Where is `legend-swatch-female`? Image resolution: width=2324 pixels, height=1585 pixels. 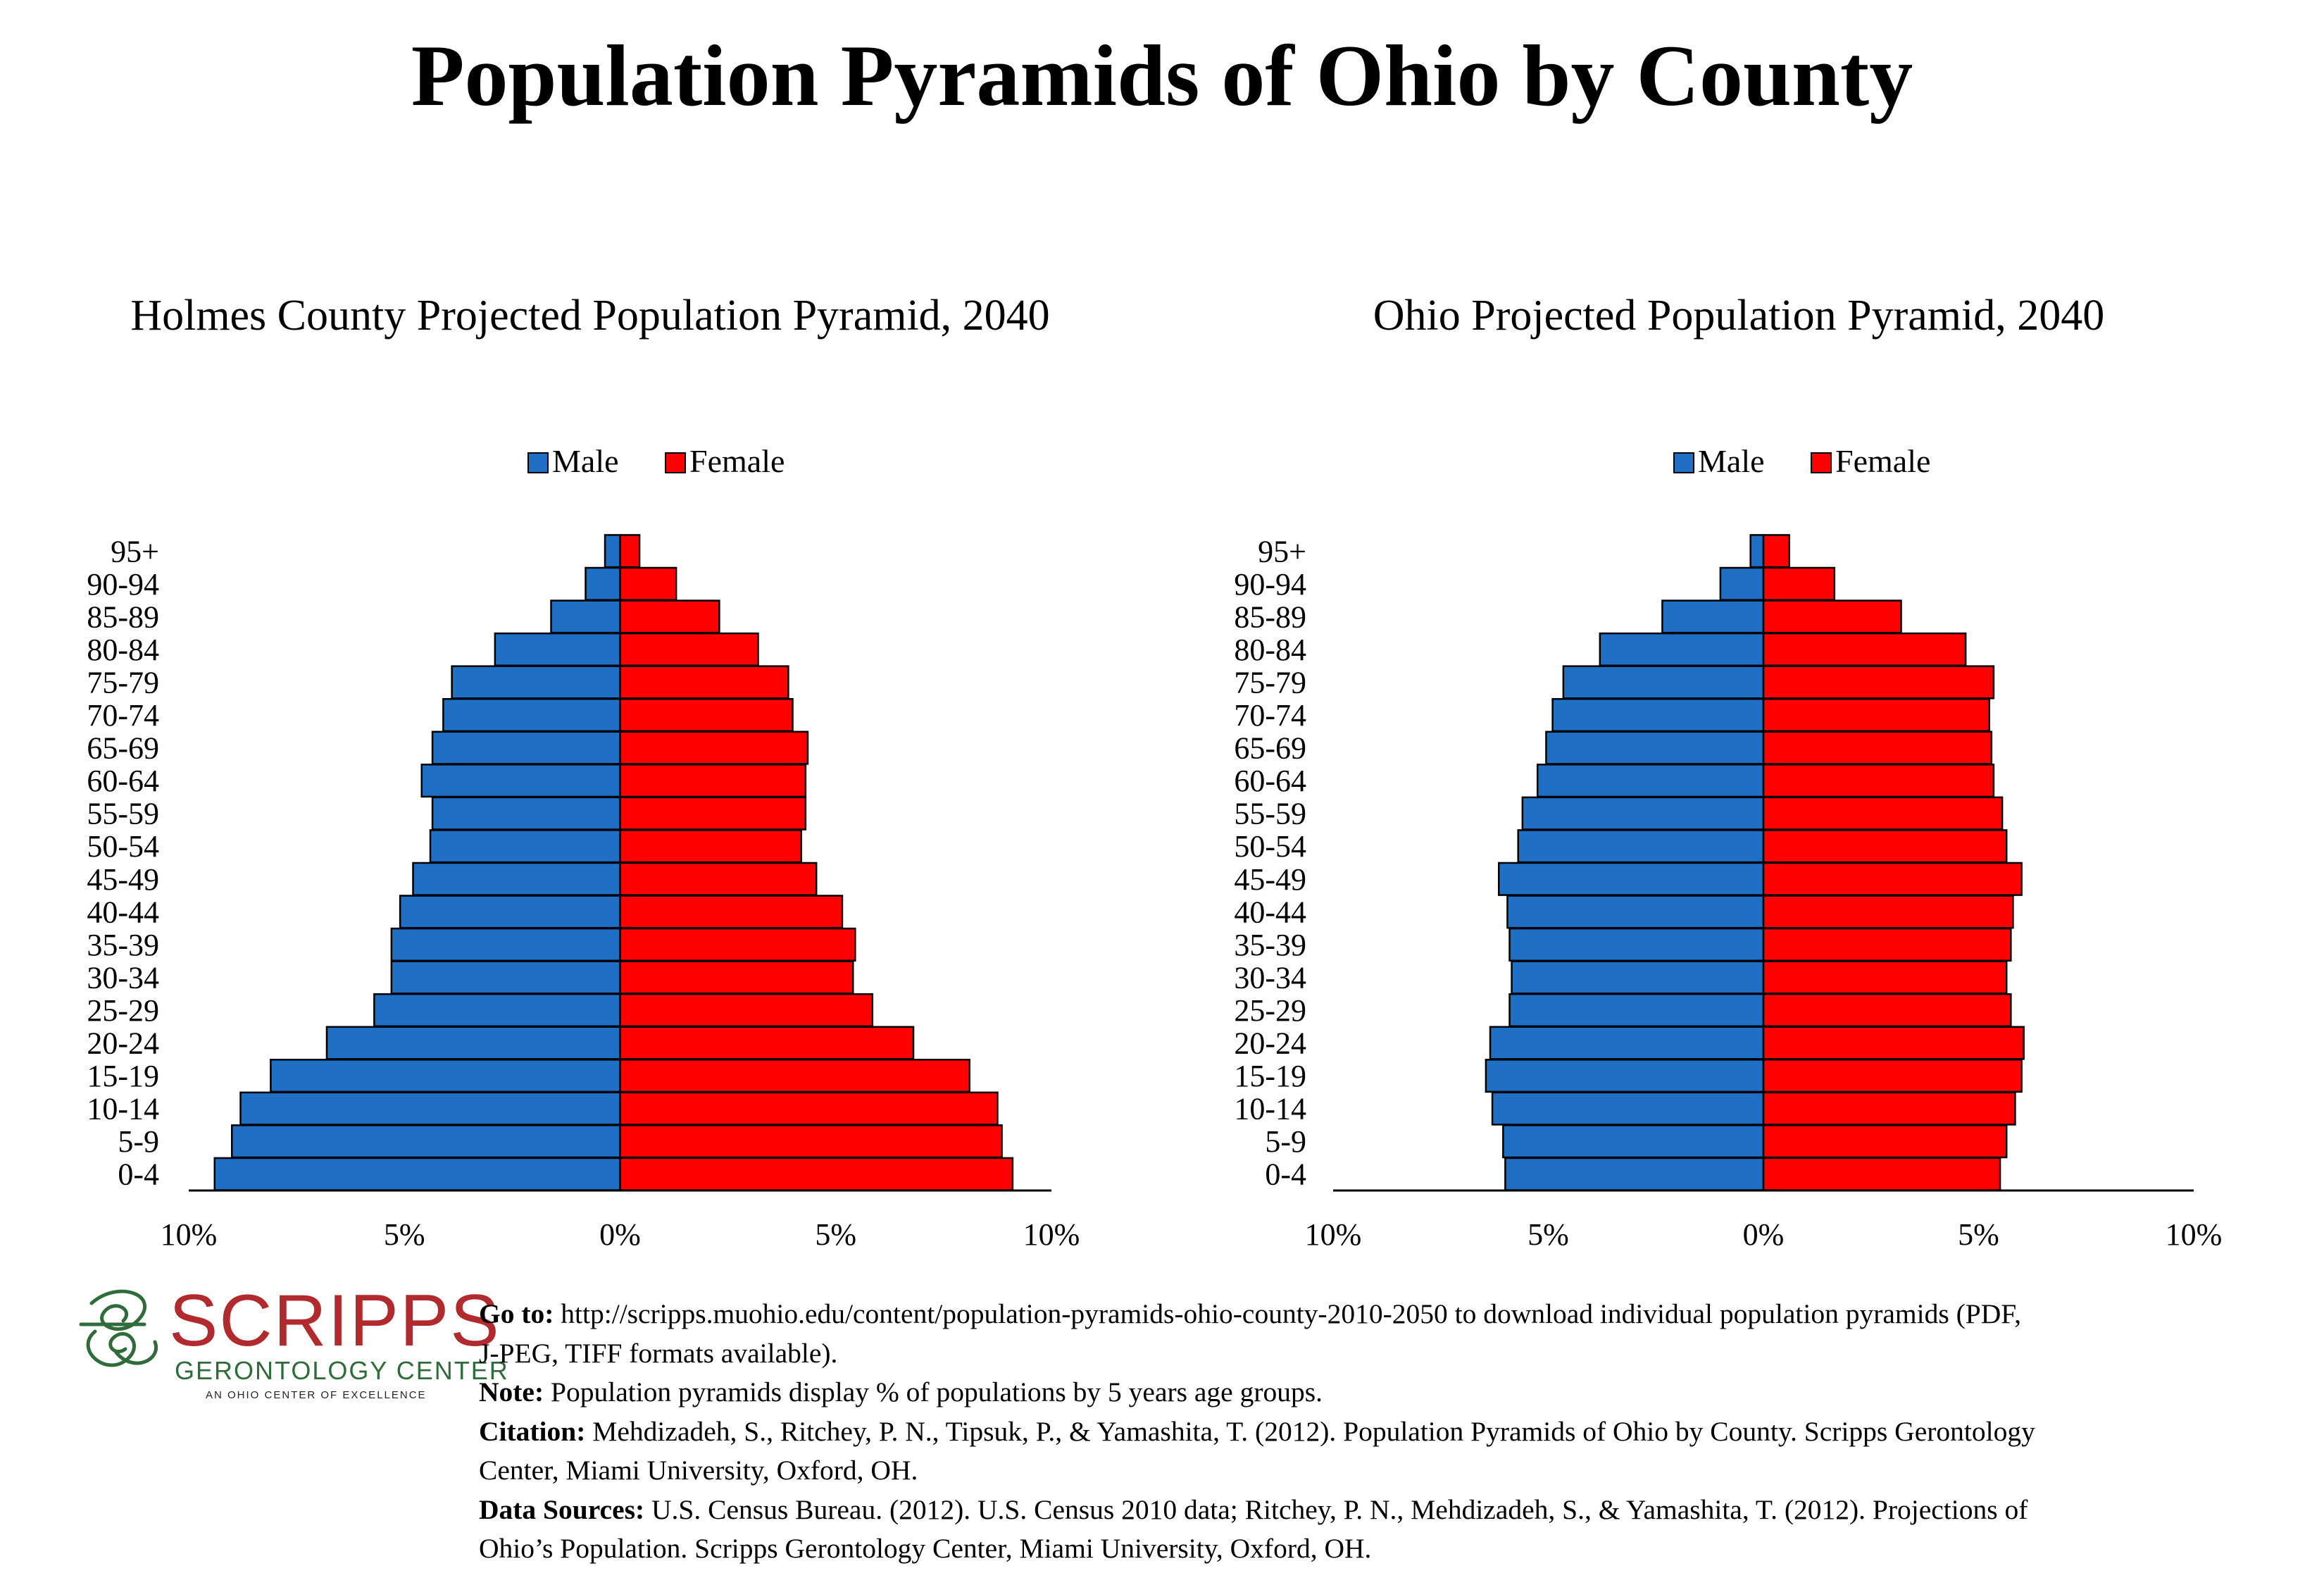
legend-swatch-female is located at coordinates (675, 463).